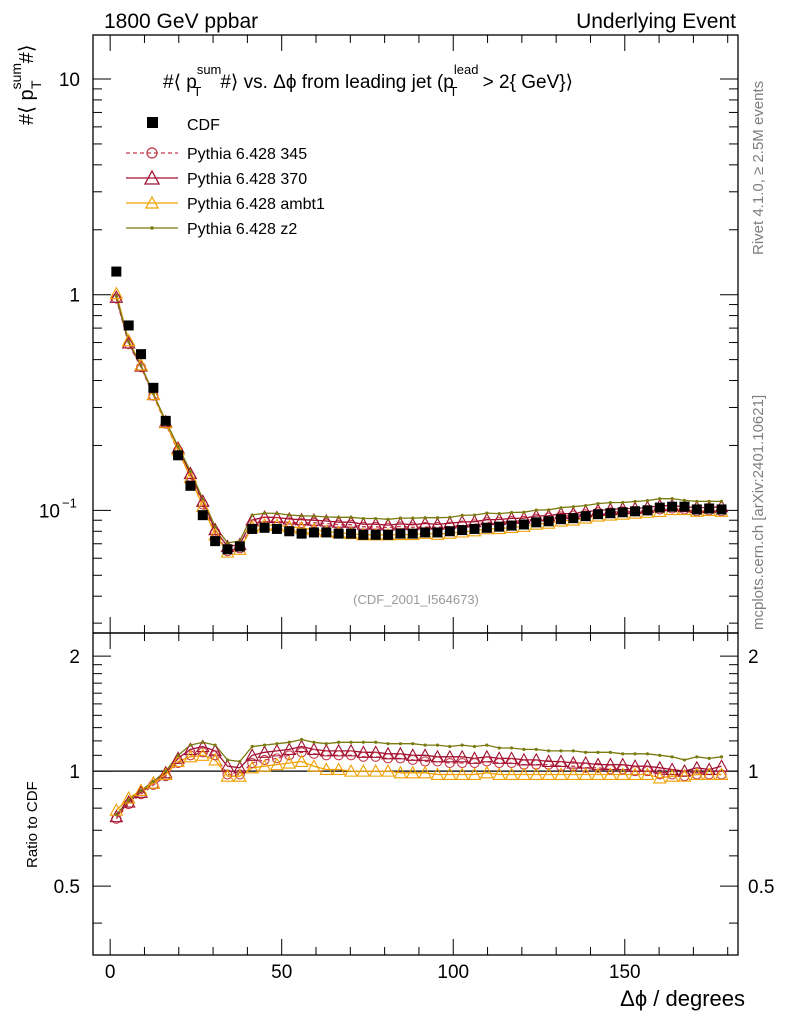 Image resolution: width=786 pixels, height=1024 pixels. I want to click on legend-label-cdf: CDF, so click(203, 125).